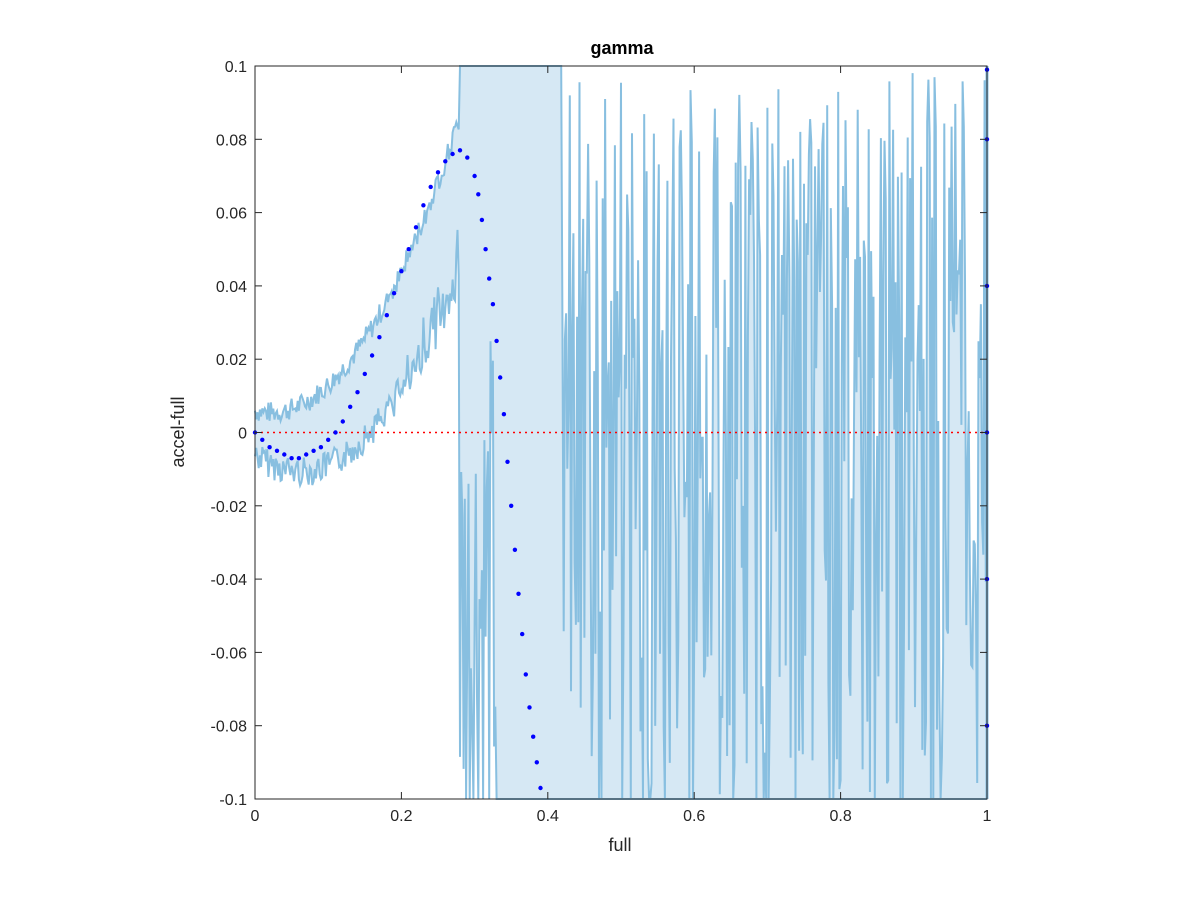  What do you see at coordinates (255, 816) in the screenshot?
I see `x-tick-label: 0` at bounding box center [255, 816].